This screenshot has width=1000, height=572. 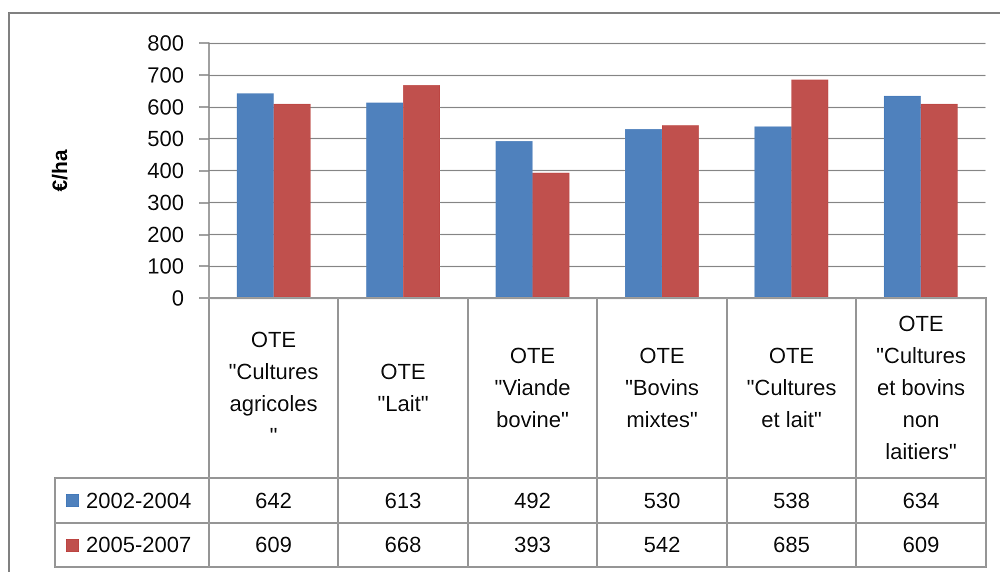 I want to click on data-label: 668, so click(x=403, y=545).